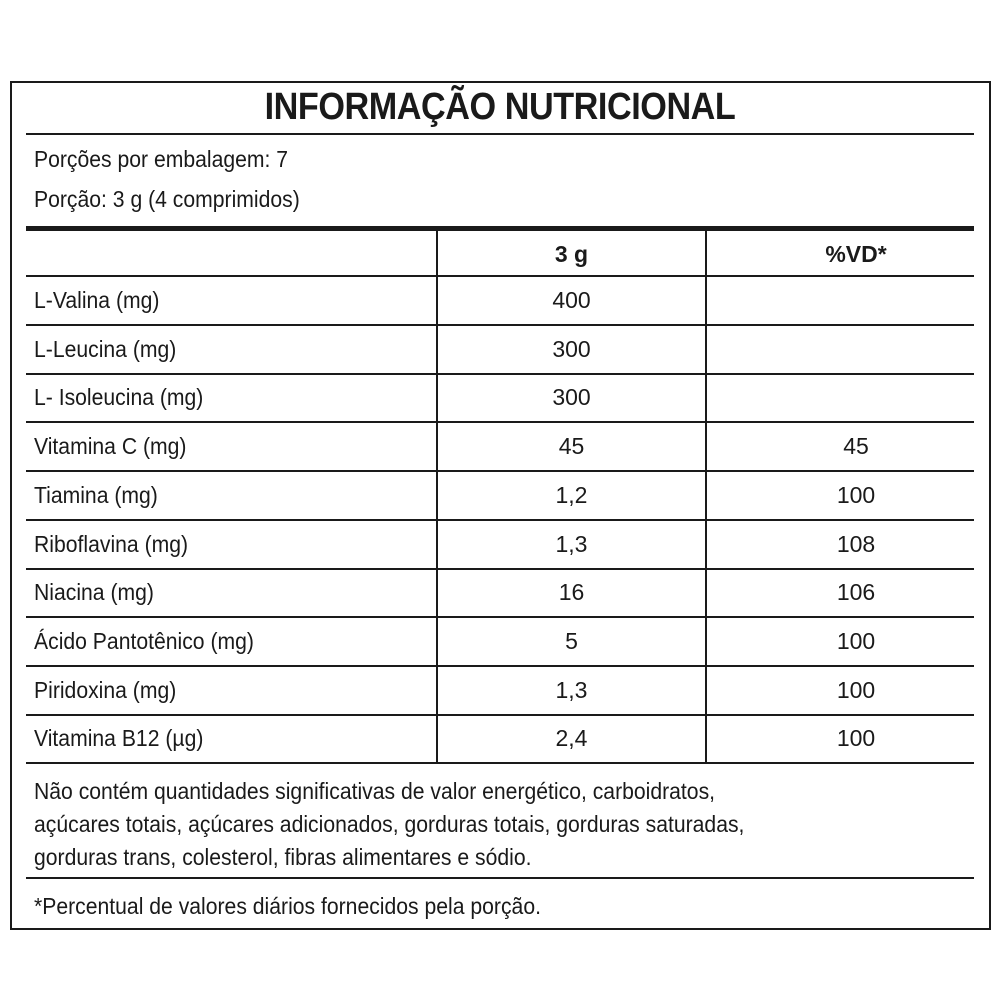  What do you see at coordinates (571, 446) in the screenshot?
I see `nutrient-amount: 45` at bounding box center [571, 446].